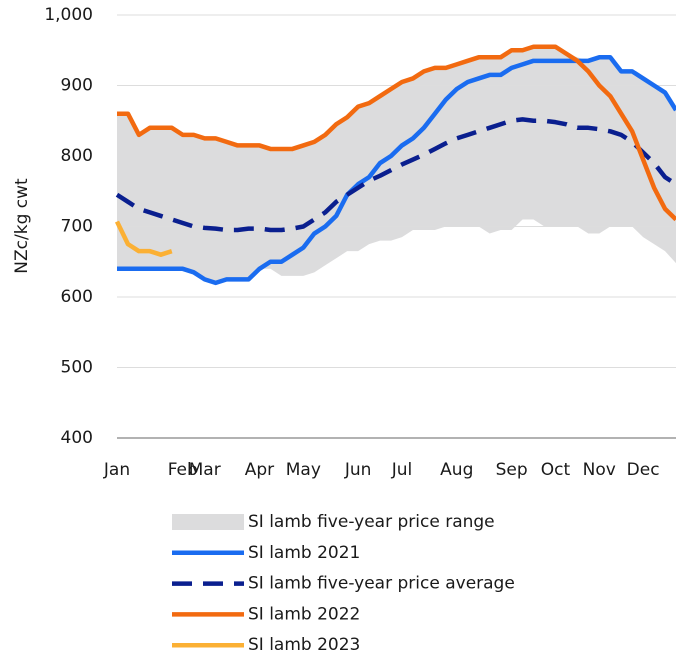 The height and width of the screenshot is (657, 676). Describe the element at coordinates (358, 470) in the screenshot. I see `x-tick-label: Jun` at that location.